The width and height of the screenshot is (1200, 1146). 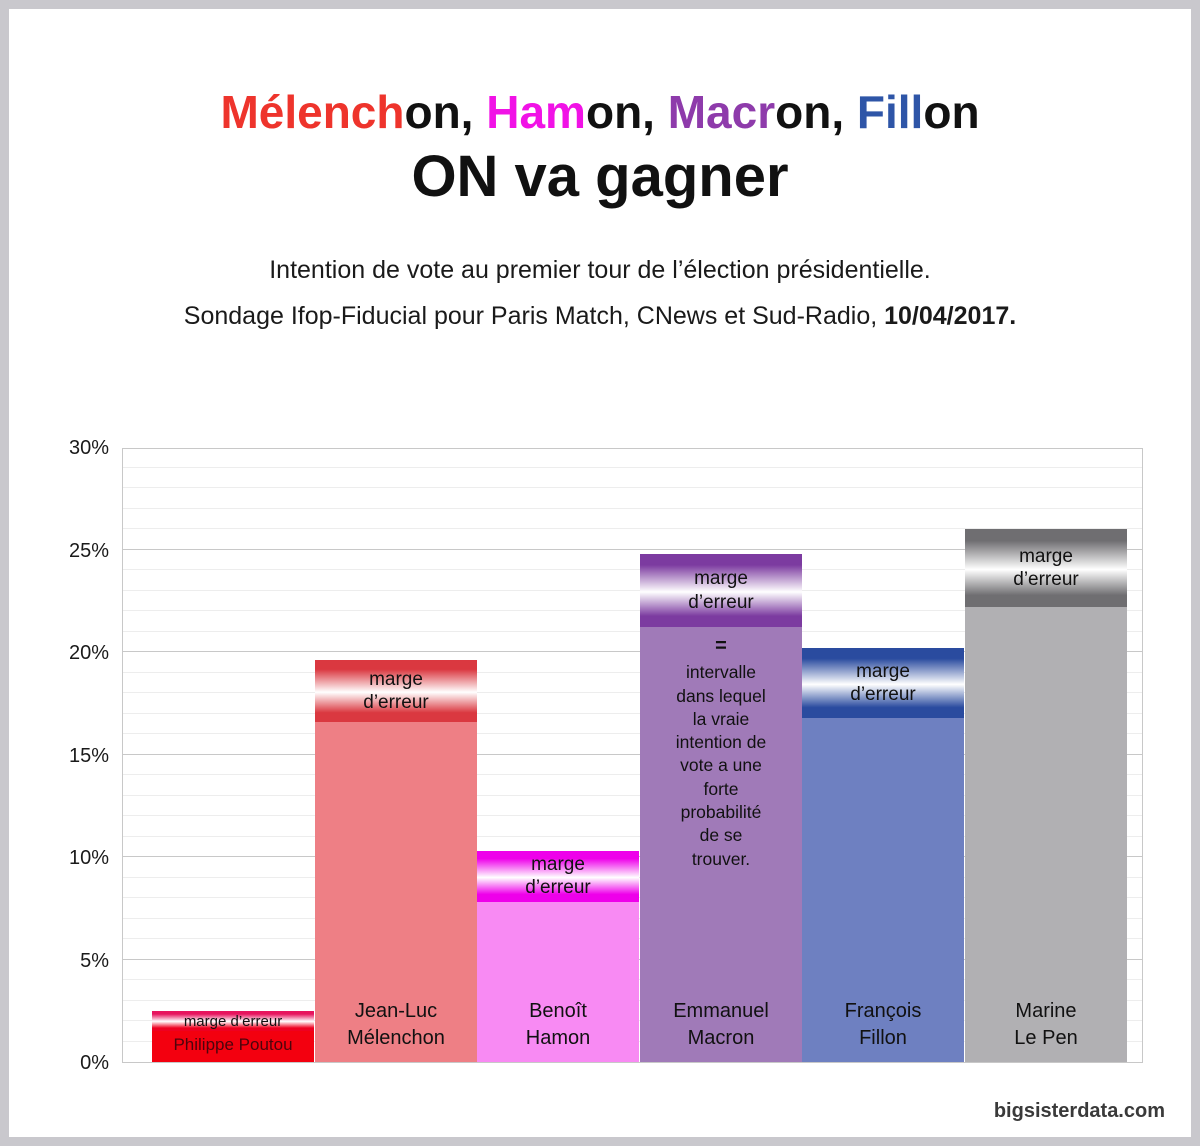 I want to click on bar-body: Jean-Luc Mélenchon, so click(x=396, y=891).